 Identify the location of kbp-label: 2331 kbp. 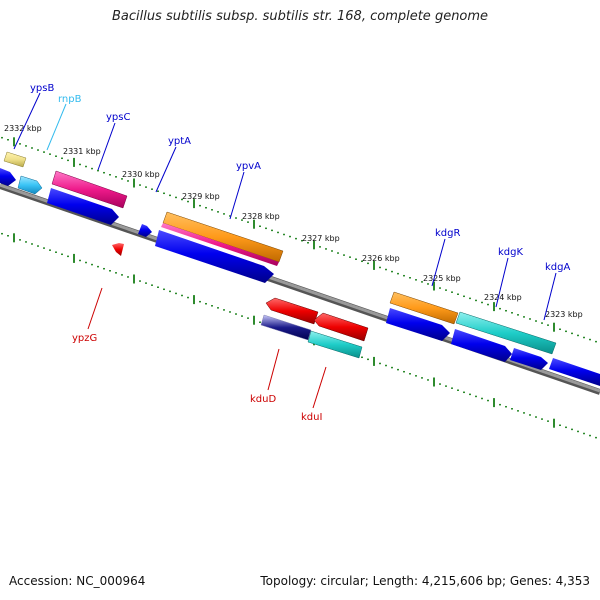
(82, 151).